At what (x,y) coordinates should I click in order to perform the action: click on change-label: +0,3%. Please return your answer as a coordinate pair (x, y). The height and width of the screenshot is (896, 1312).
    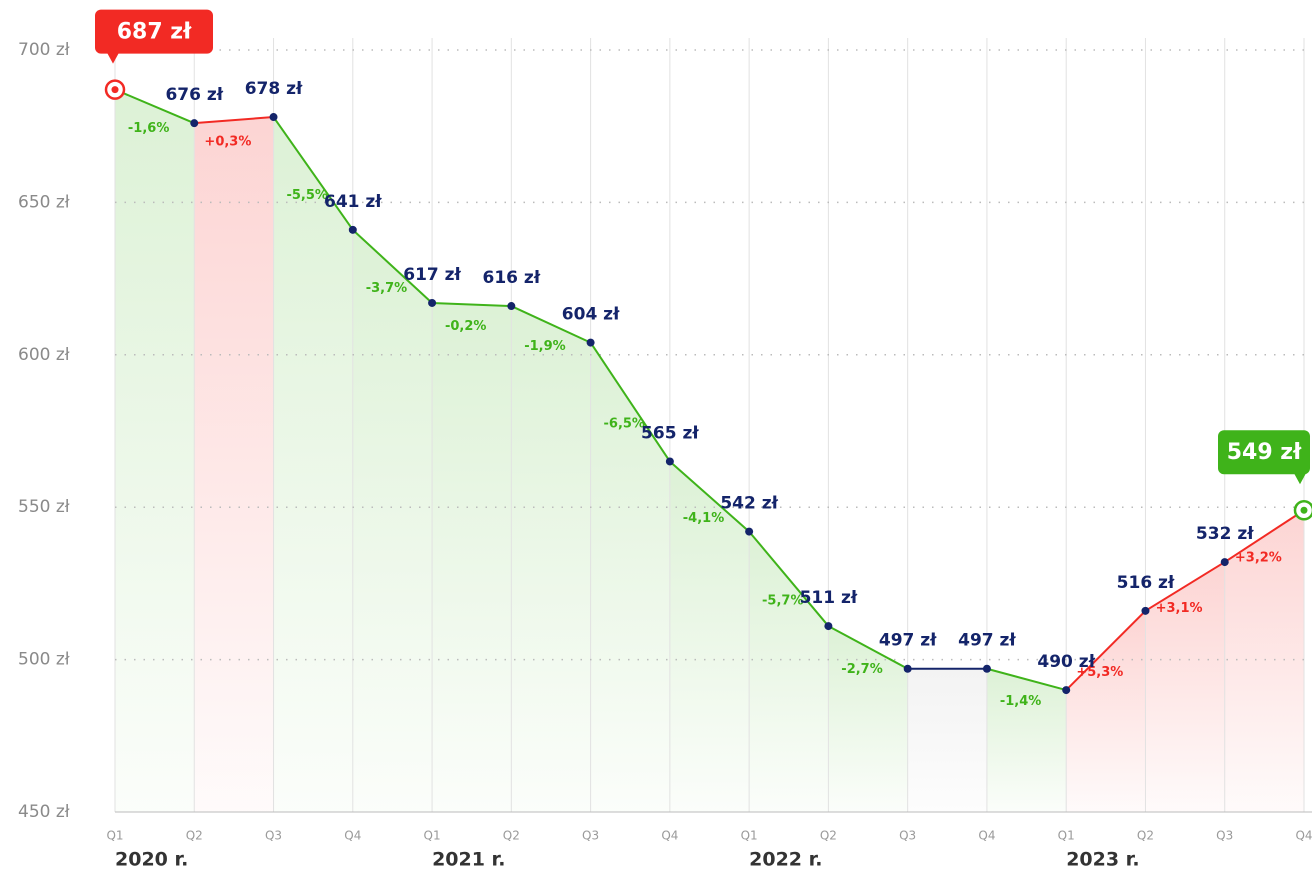
    Looking at the image, I should click on (227, 142).